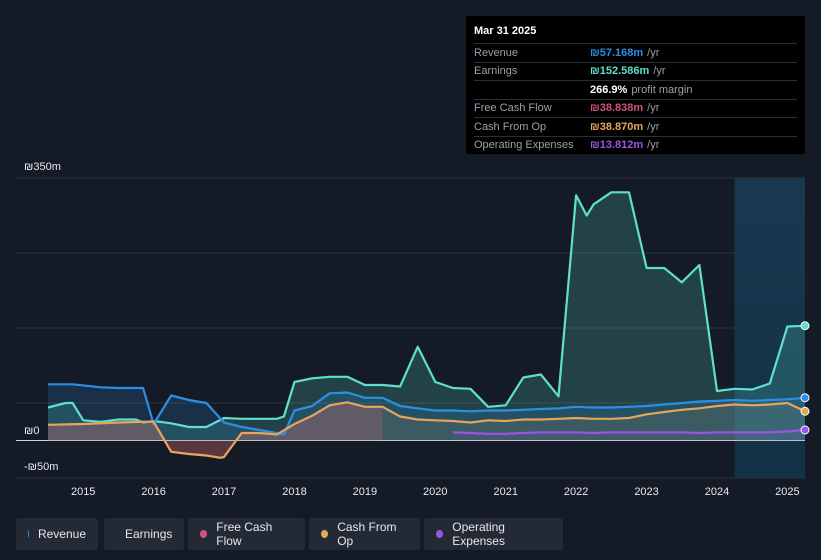 The width and height of the screenshot is (821, 560). I want to click on legend-label: Earnings, so click(149, 534).